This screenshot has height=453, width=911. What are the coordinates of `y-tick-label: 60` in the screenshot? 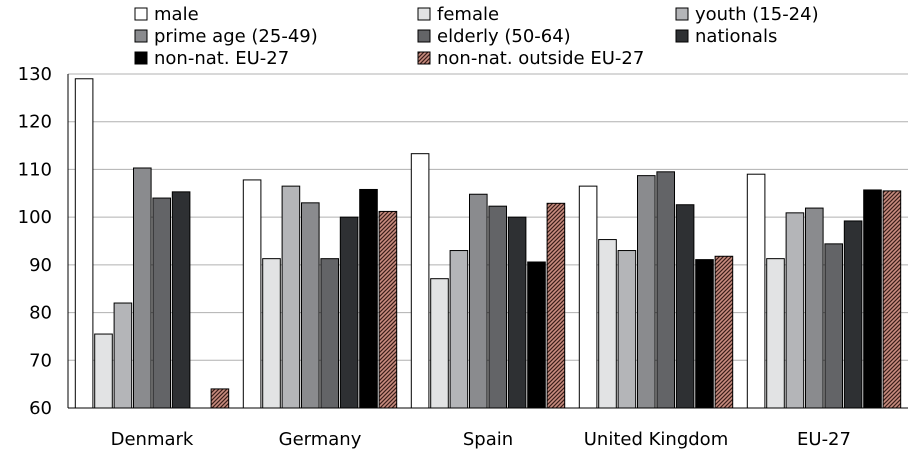 It's located at (40, 408).